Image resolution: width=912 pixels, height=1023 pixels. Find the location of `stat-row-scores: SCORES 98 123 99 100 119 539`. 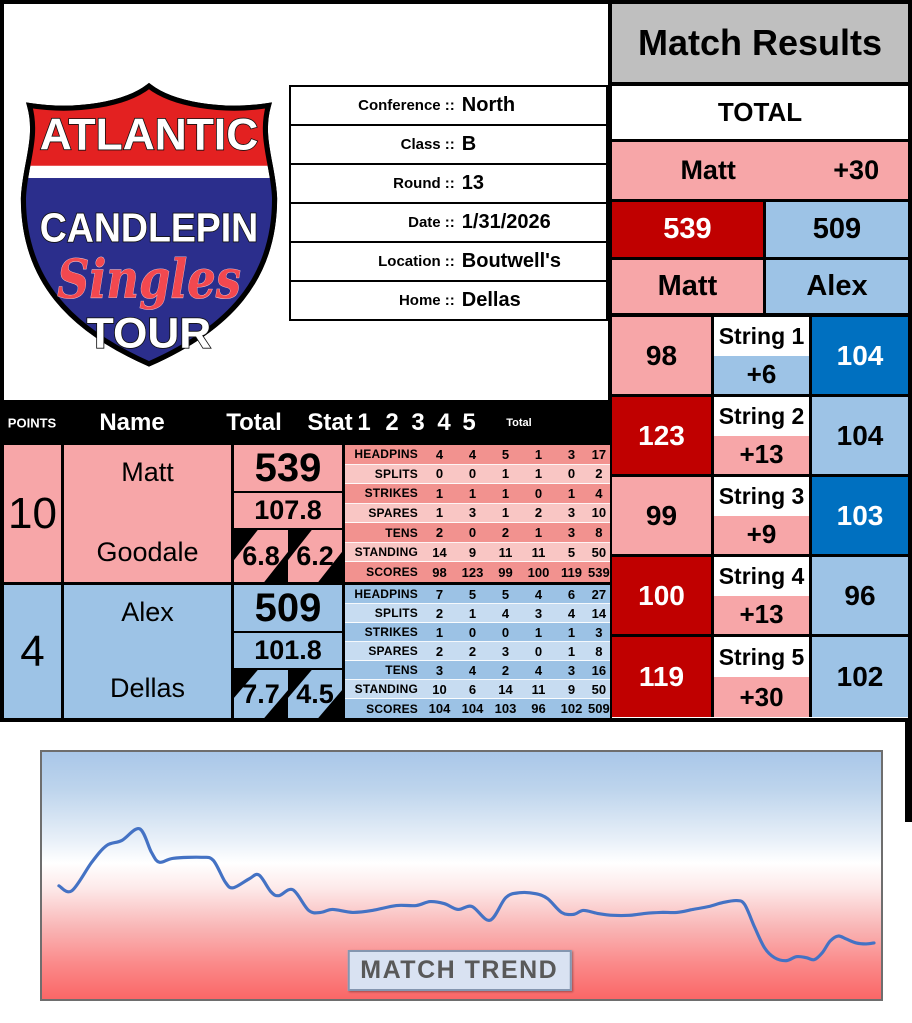

stat-row-scores: SCORES 98 123 99 100 119 539 is located at coordinates (477, 572).